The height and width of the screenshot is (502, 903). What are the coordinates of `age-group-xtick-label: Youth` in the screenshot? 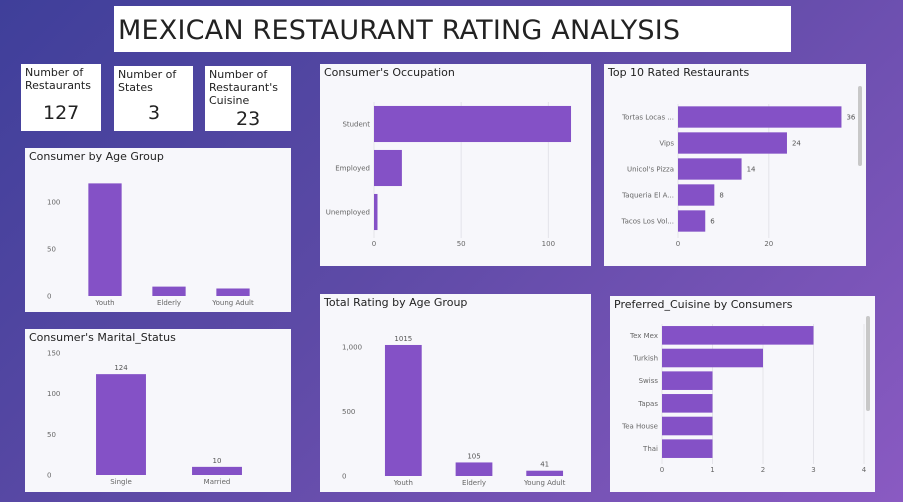 It's located at (104, 303).